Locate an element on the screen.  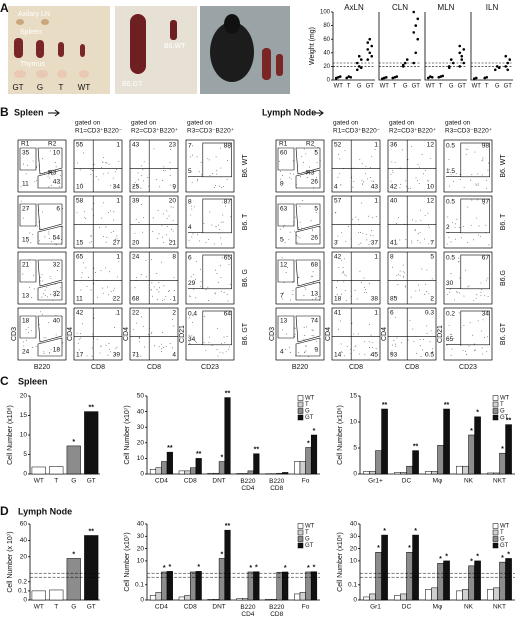
quadrant-value: 36 is located at coordinates (394, 145).